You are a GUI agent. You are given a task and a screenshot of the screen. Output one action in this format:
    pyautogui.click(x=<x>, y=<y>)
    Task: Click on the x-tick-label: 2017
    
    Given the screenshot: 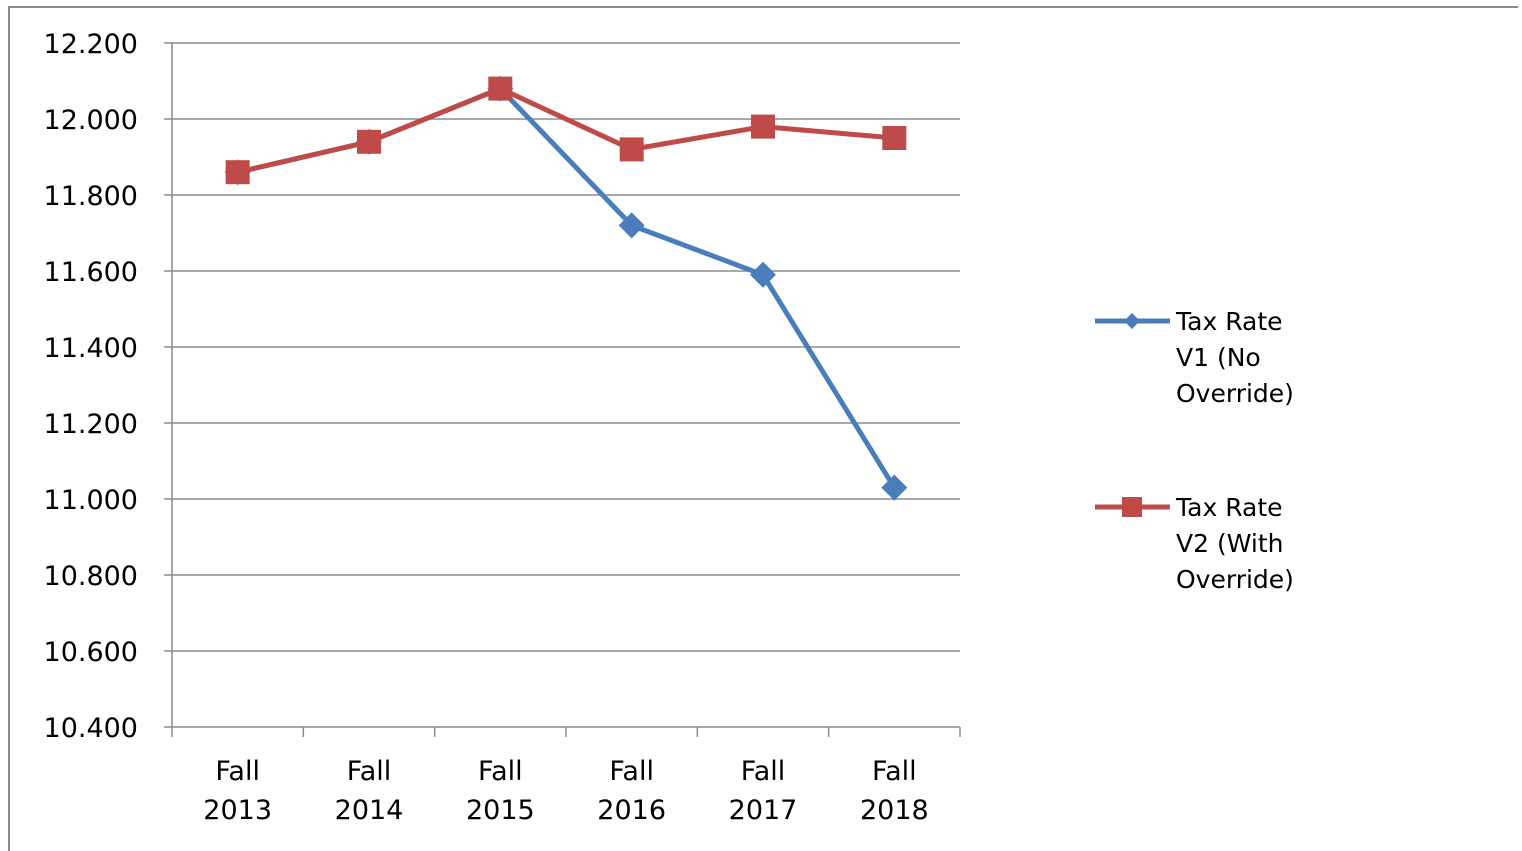 What is the action you would take?
    pyautogui.click(x=763, y=810)
    